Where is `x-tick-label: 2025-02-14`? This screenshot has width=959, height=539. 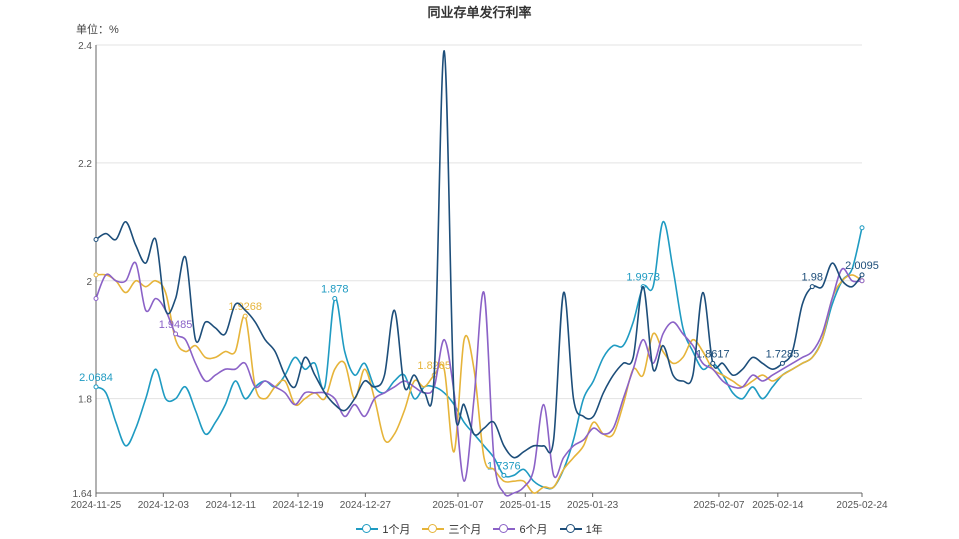 x-tick-label: 2025-02-14 is located at coordinates (778, 505).